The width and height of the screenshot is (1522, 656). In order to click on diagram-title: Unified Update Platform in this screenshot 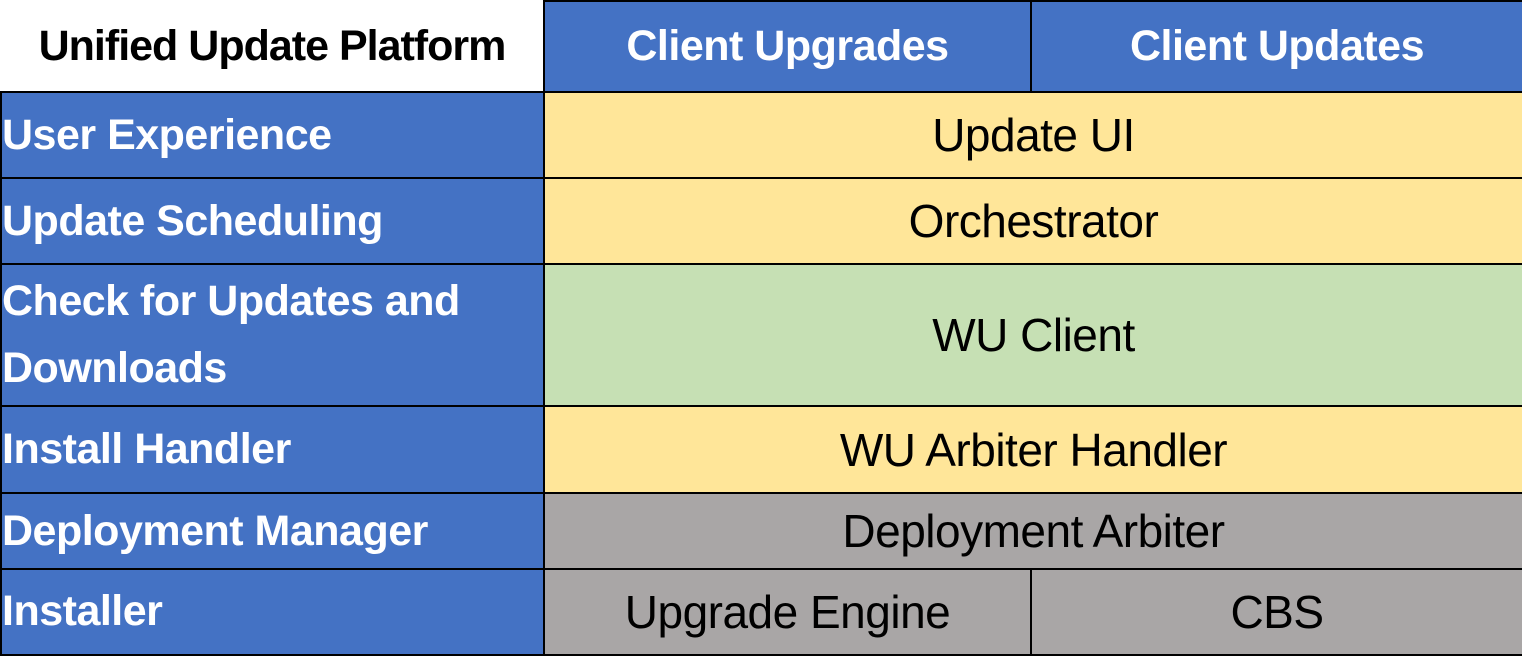, I will do `click(272, 47)`.